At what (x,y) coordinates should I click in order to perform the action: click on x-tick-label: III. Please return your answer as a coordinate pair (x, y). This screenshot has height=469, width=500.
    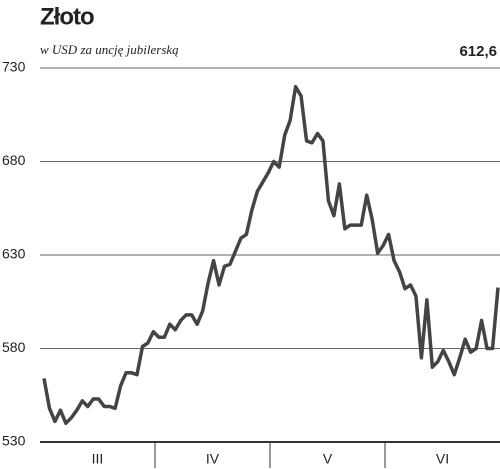
    Looking at the image, I should click on (98, 459).